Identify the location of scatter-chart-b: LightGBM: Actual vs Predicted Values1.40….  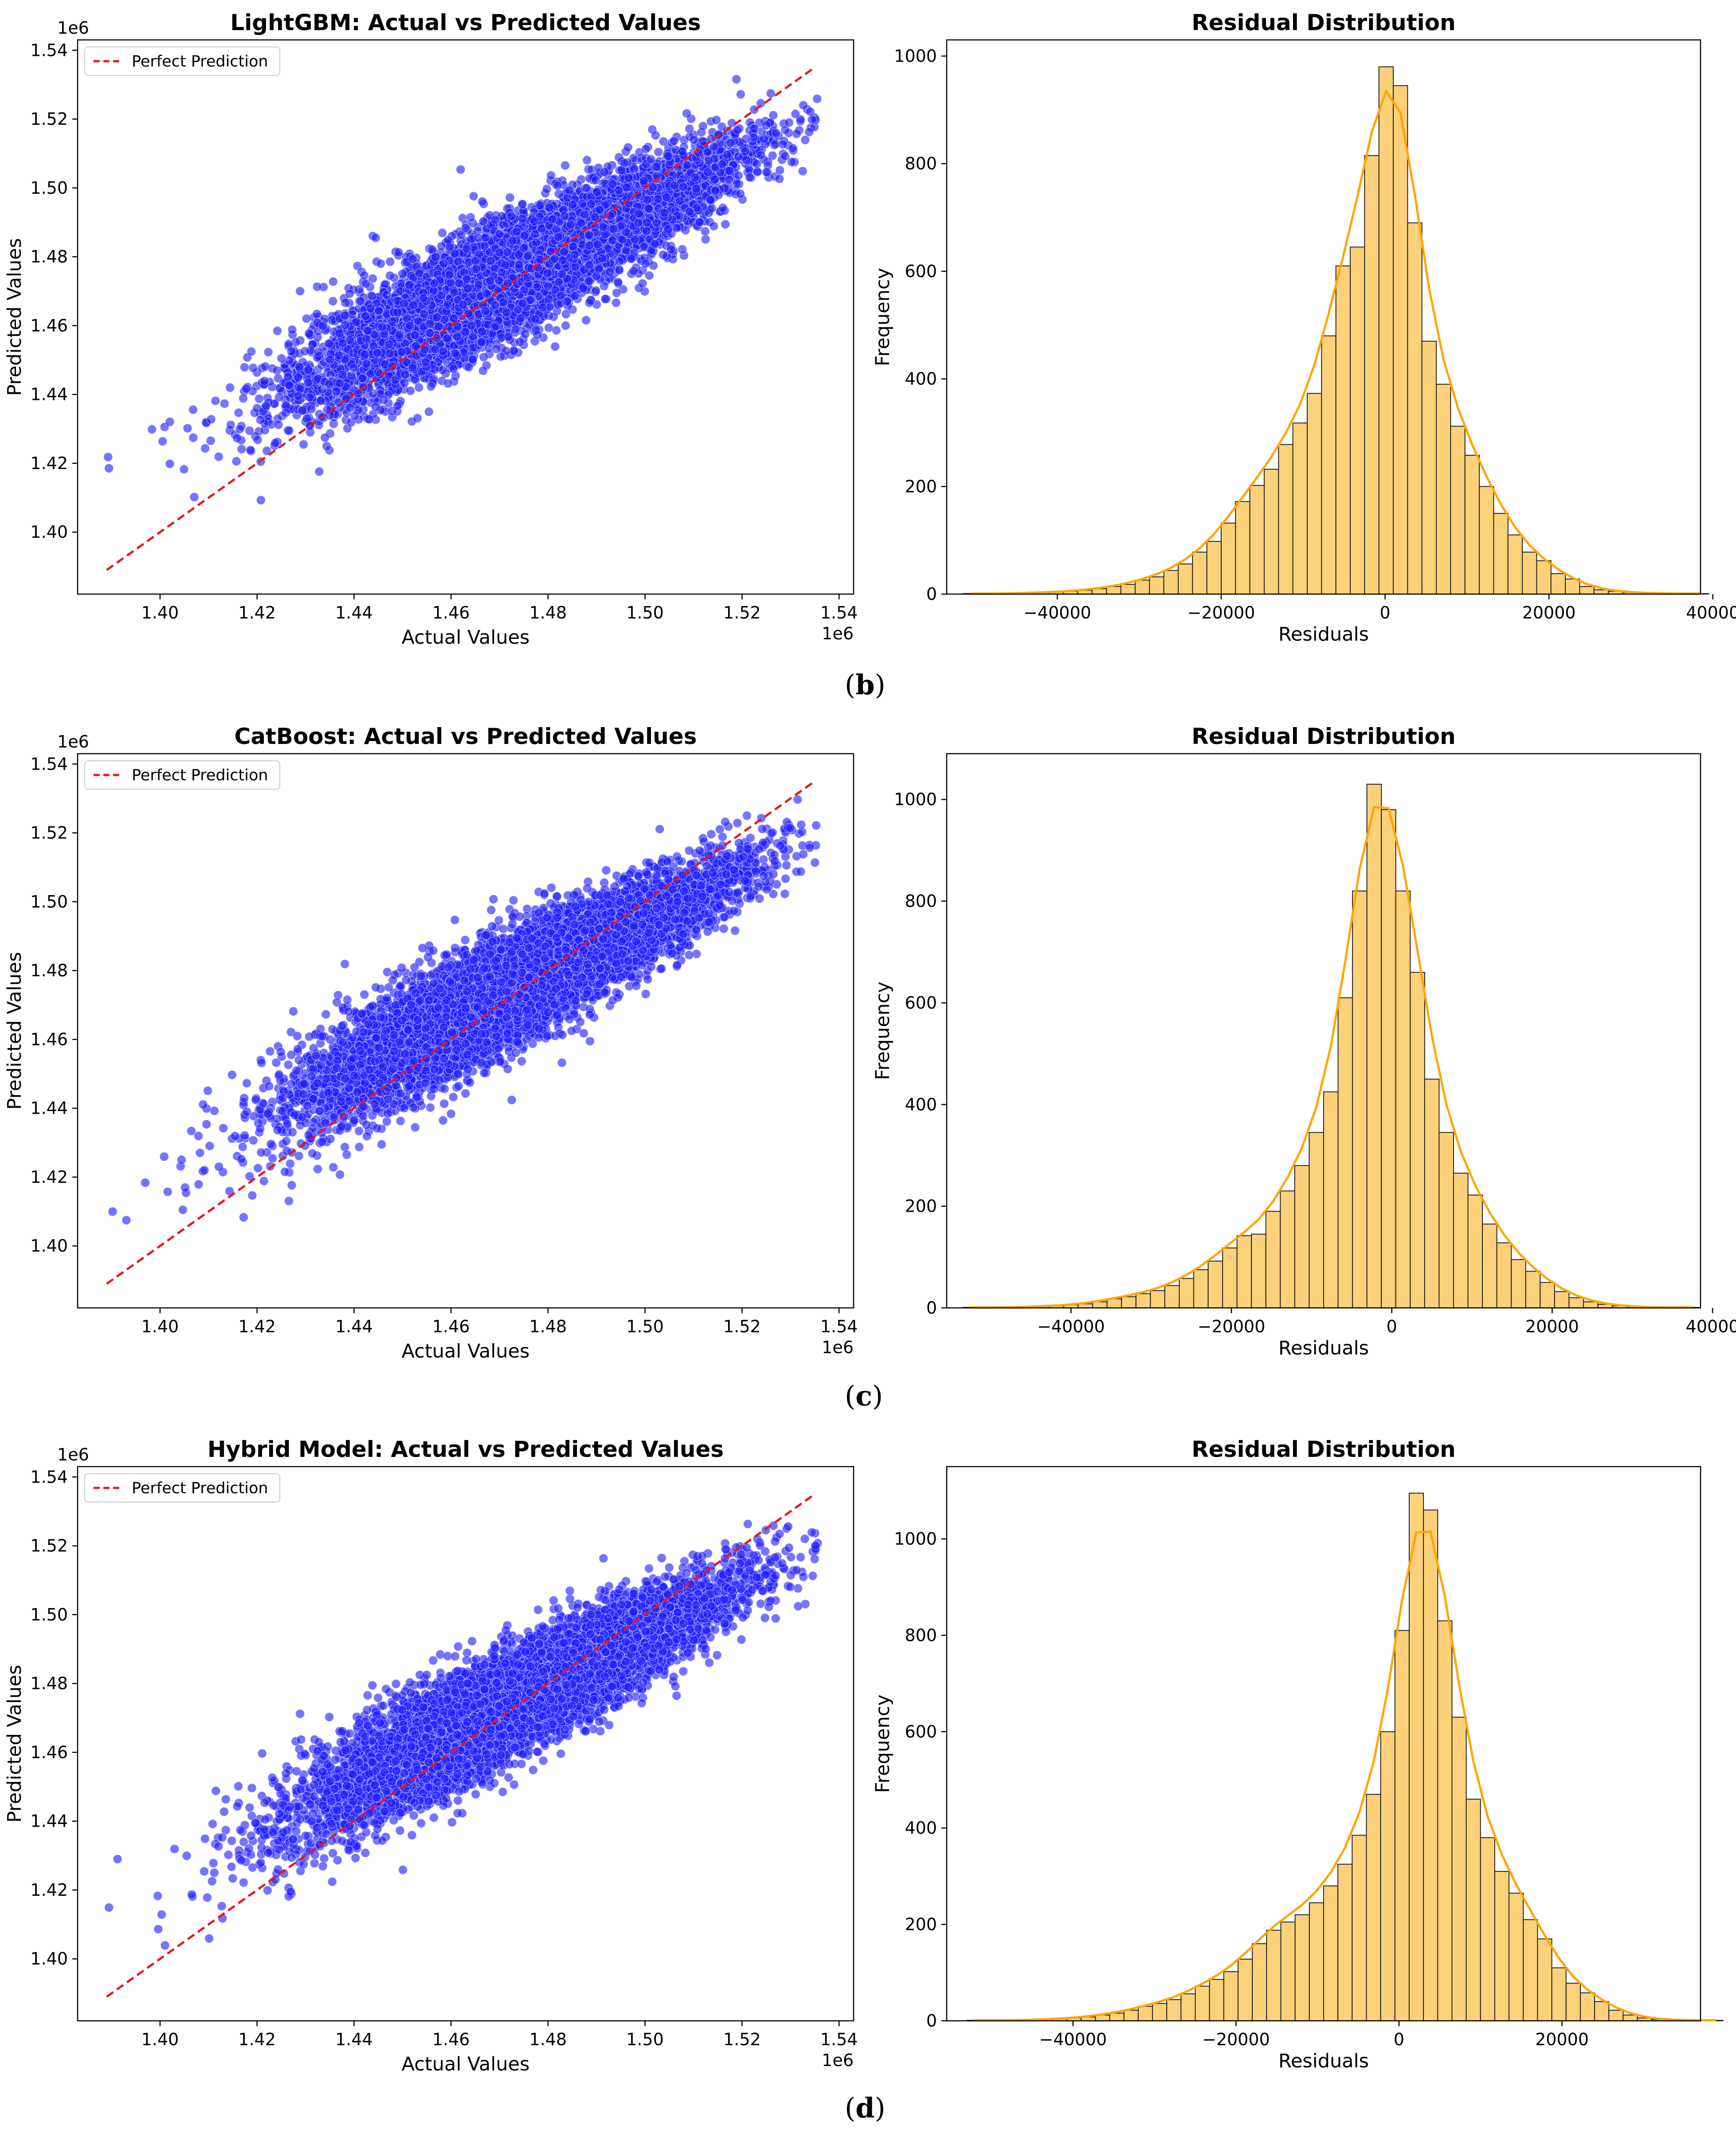
(431, 329).